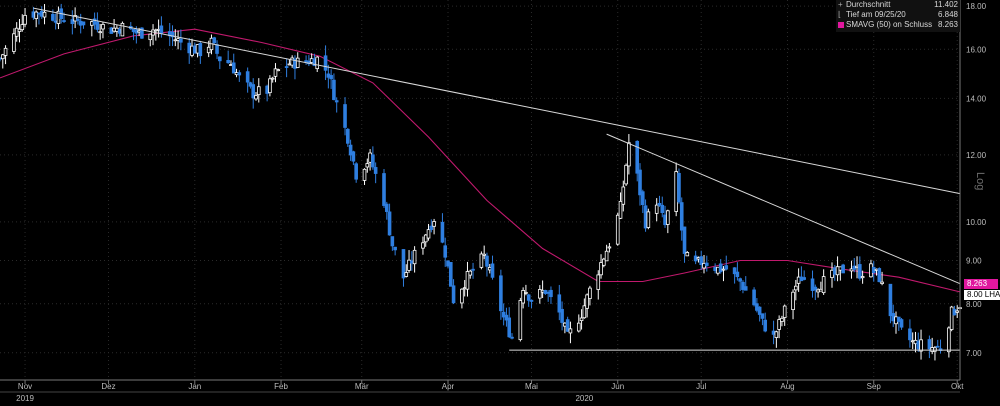  Describe the element at coordinates (841, 25) in the screenshot. I see `sma-swatch-icon` at that location.